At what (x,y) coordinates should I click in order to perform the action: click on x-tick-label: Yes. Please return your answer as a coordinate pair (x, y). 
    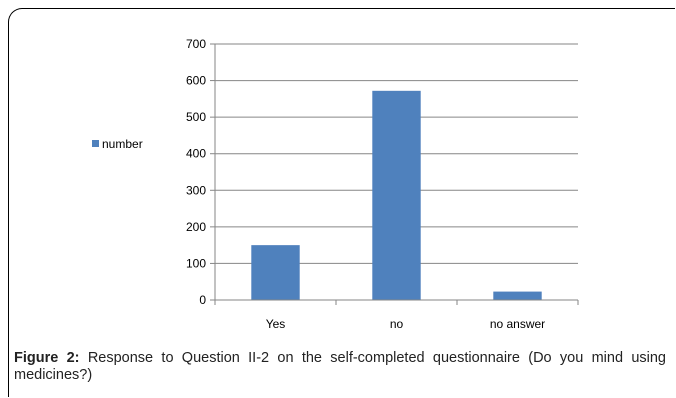
    Looking at the image, I should click on (276, 324).